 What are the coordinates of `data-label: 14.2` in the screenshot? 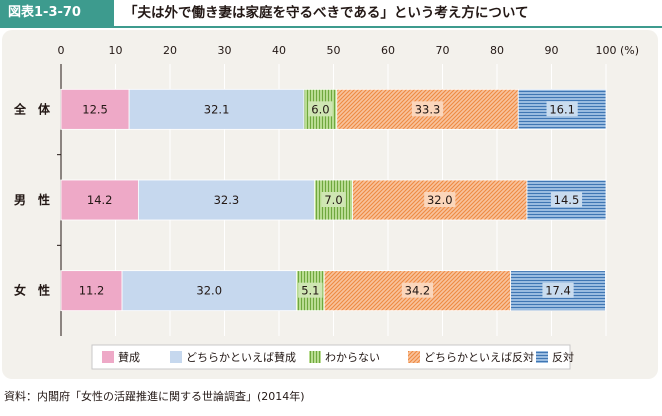 It's located at (100, 200).